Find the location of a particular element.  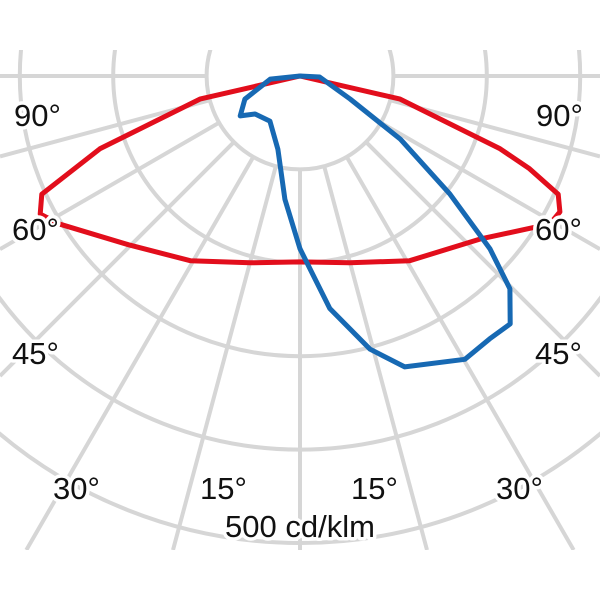

label-left-45: 45° is located at coordinates (35, 353).